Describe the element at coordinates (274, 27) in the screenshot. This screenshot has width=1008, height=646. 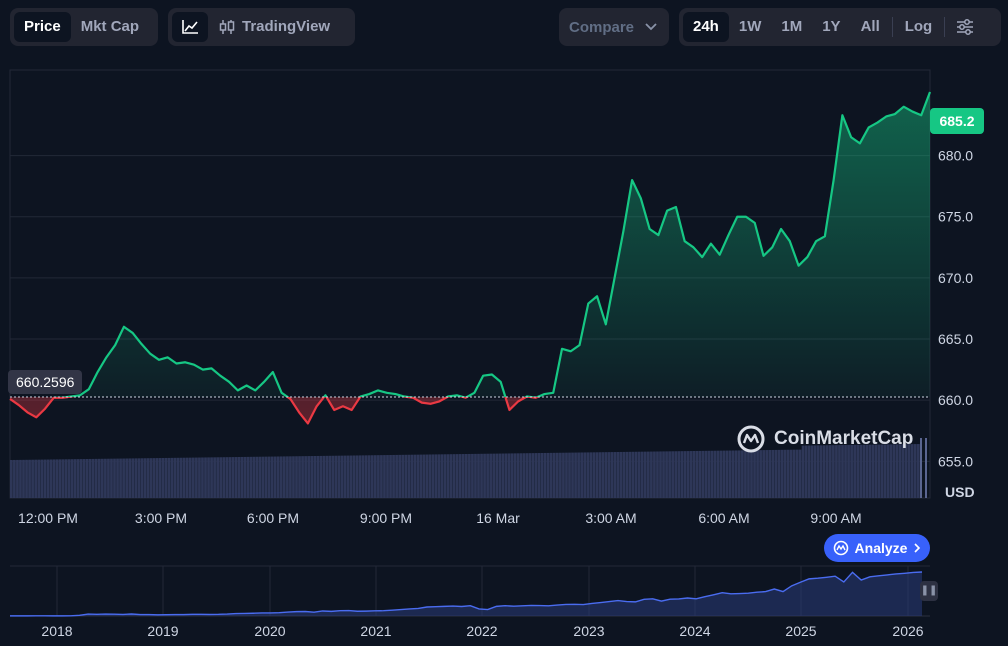
I see `tradingview-button: TradingView` at that location.